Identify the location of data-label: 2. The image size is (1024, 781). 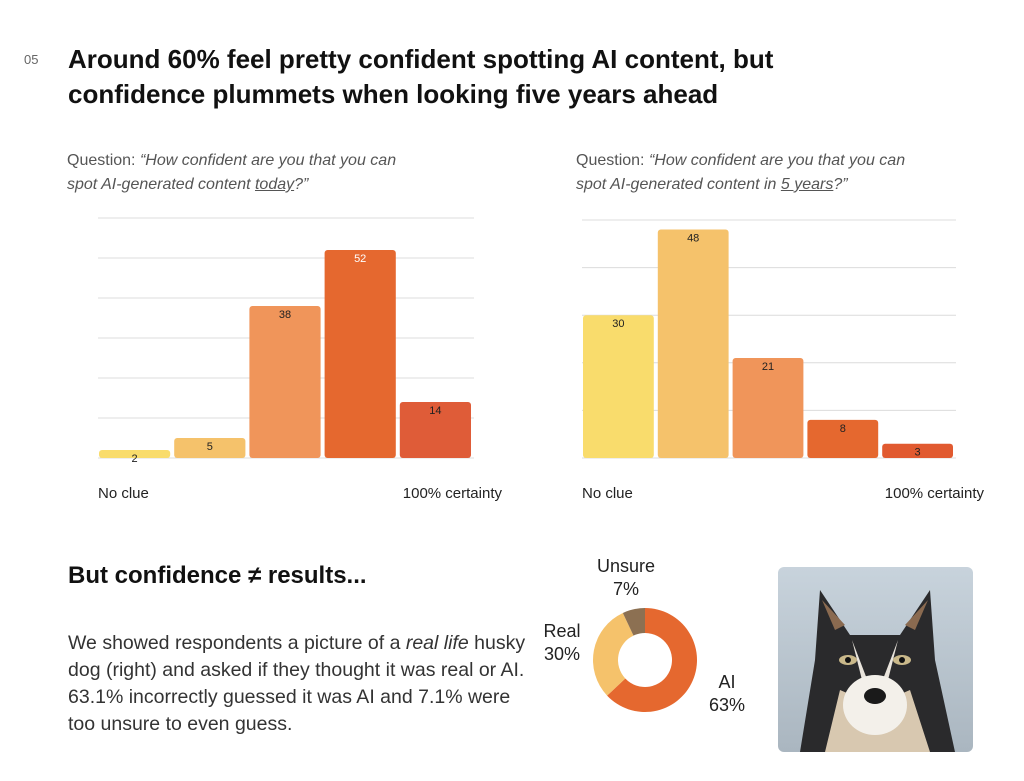
(135, 459).